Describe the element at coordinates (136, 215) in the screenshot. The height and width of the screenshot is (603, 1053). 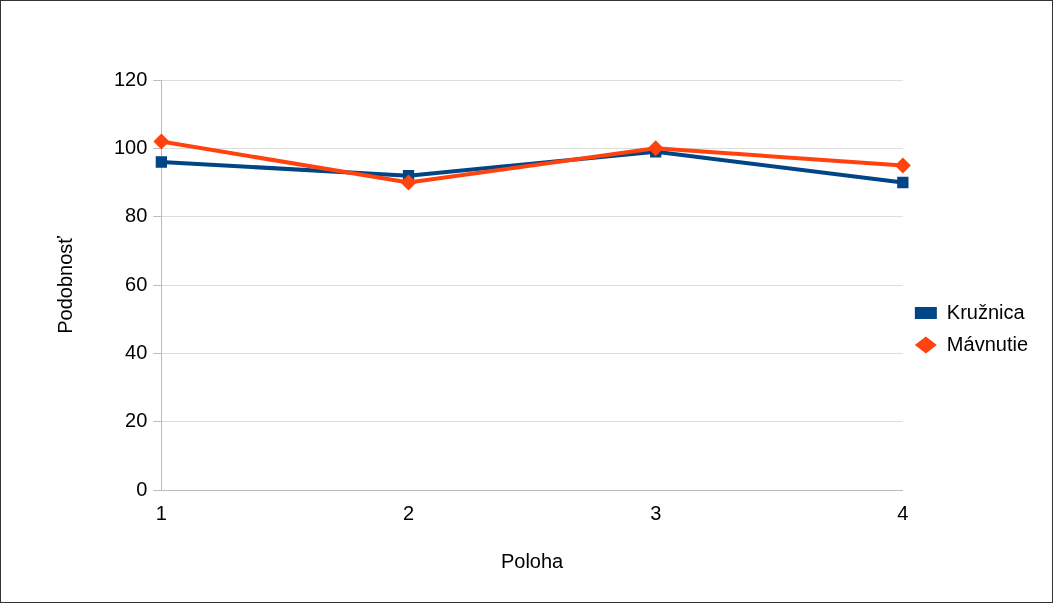
I see `y-tick-label: 80` at that location.